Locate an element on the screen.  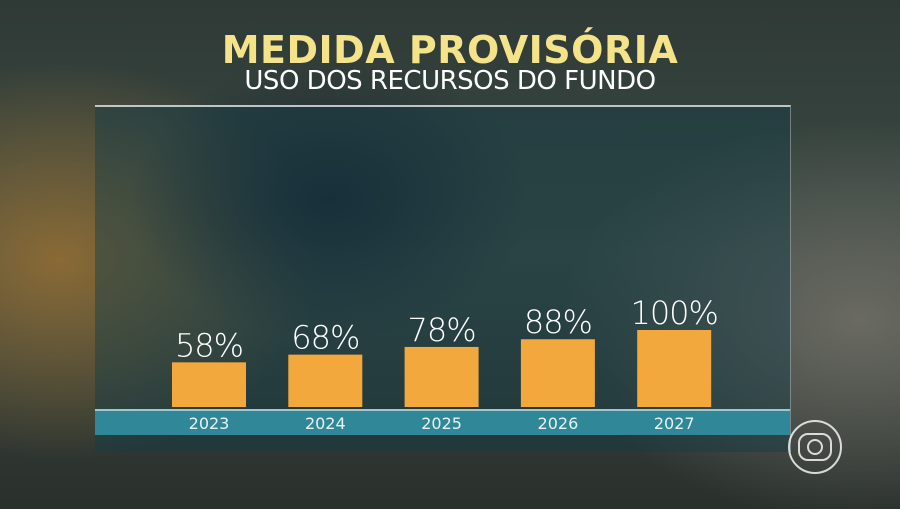
globo-logo-icon is located at coordinates (815, 447).